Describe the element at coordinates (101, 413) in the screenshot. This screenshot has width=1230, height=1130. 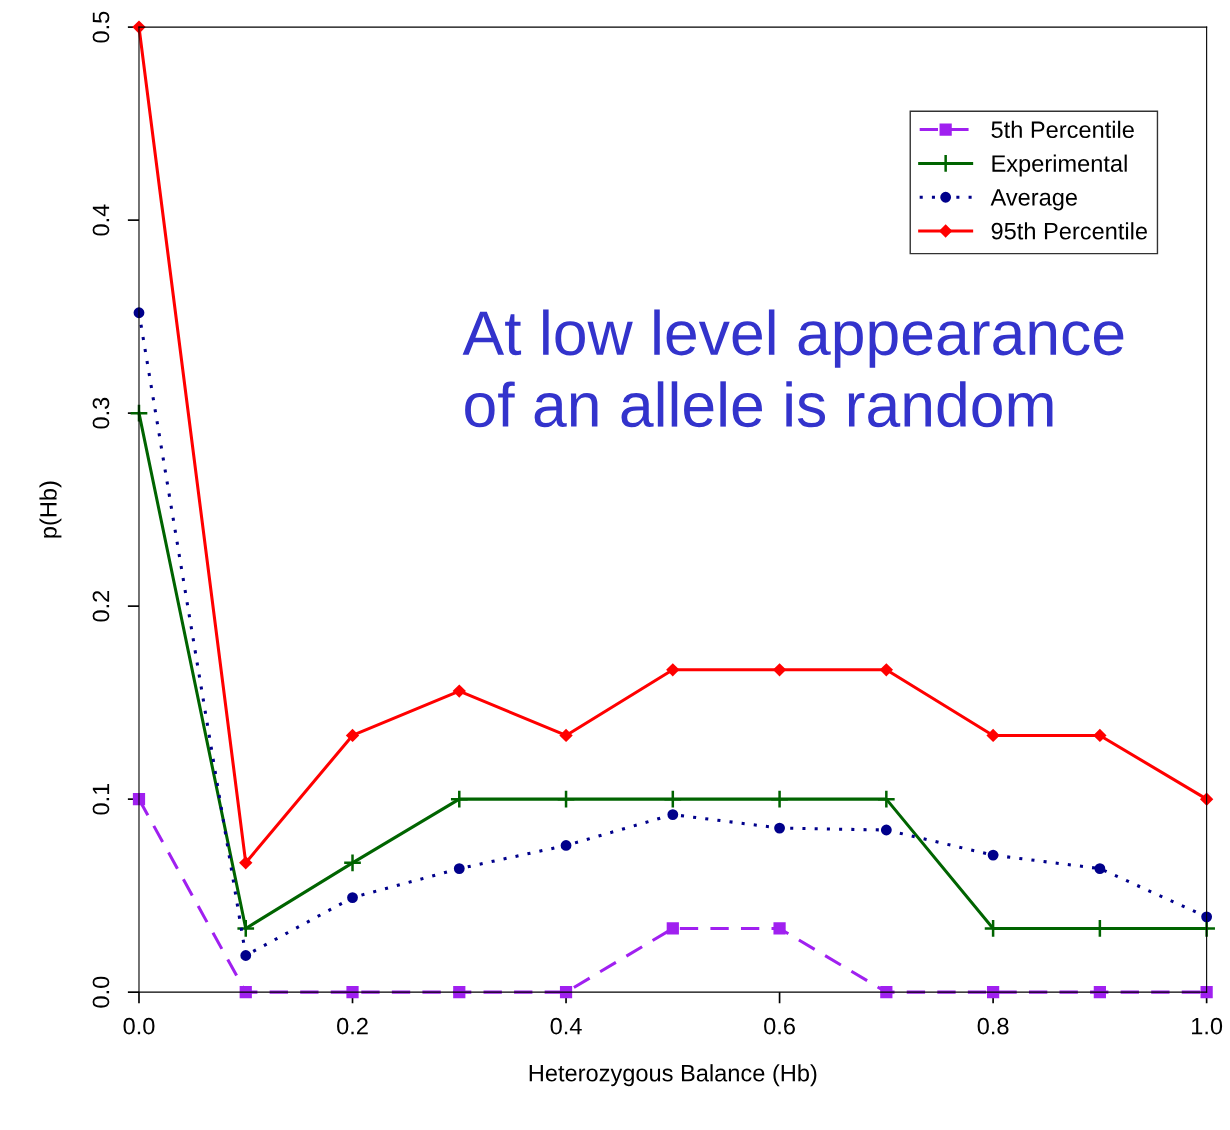
I see `y-tick-label: 0.3` at that location.